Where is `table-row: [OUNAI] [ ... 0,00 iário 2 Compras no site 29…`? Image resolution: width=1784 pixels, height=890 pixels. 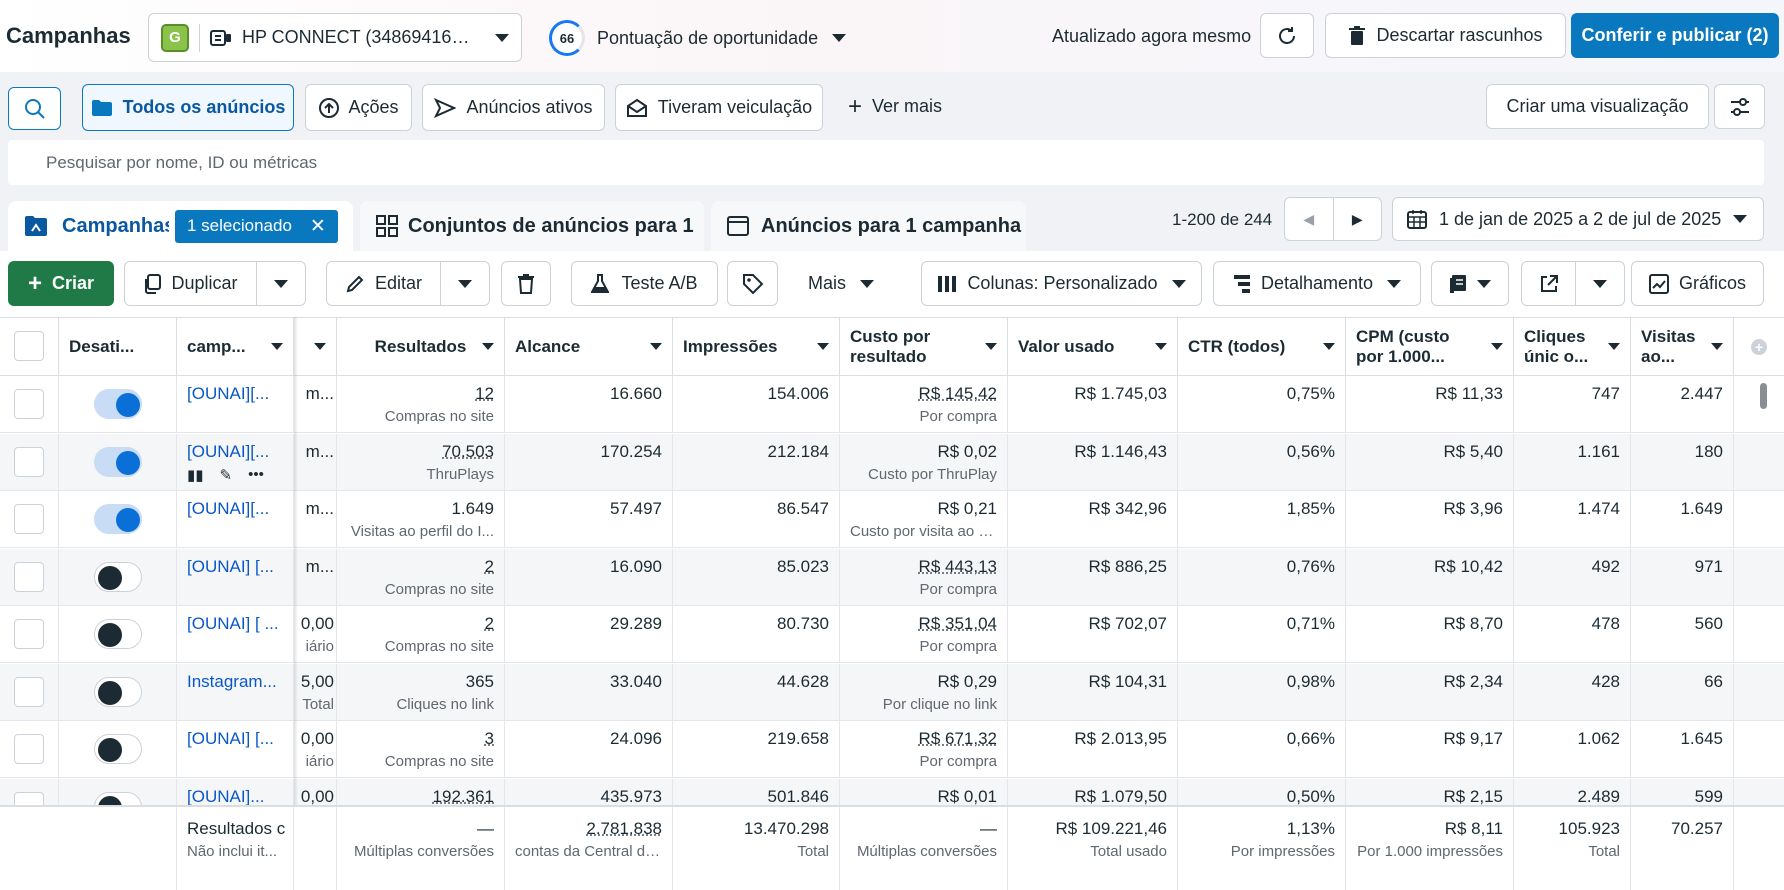
table-row: [OUNAI] [ ... 0,00 iário 2 Compras no site 29… is located at coordinates (892, 634).